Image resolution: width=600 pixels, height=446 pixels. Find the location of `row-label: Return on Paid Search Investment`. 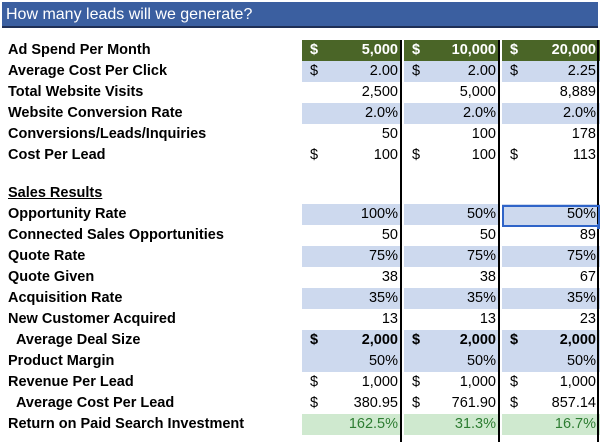

row-label: Return on Paid Search Investment is located at coordinates (126, 424).